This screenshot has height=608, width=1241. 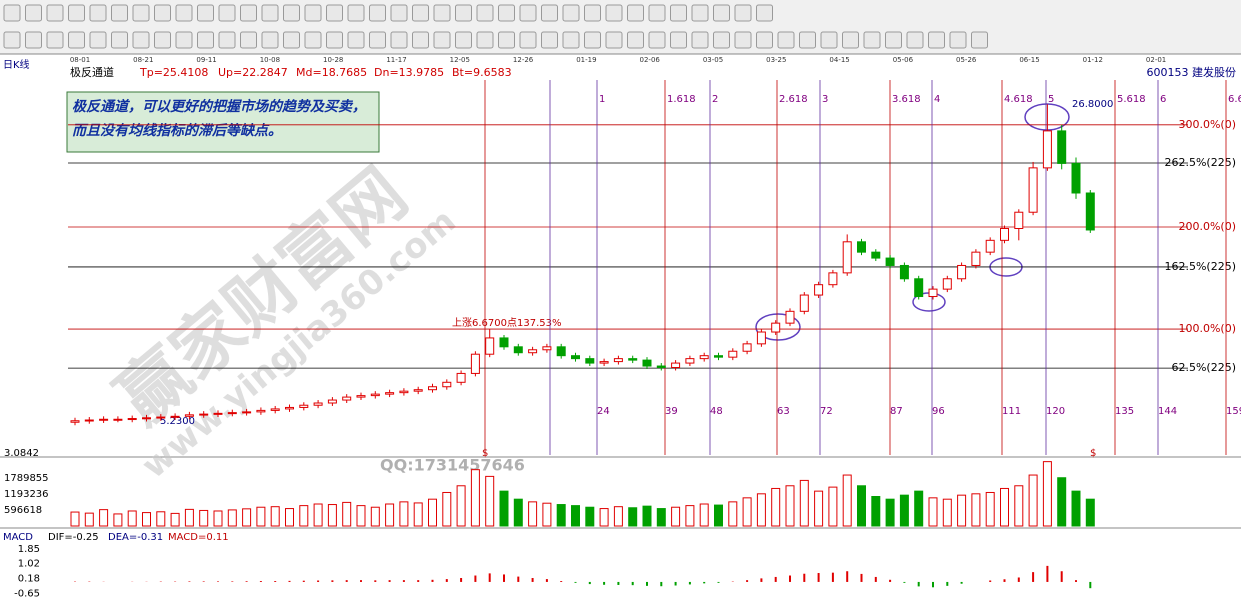 What do you see at coordinates (396, 60) in the screenshot?
I see `date-label: 11-17` at bounding box center [396, 60].